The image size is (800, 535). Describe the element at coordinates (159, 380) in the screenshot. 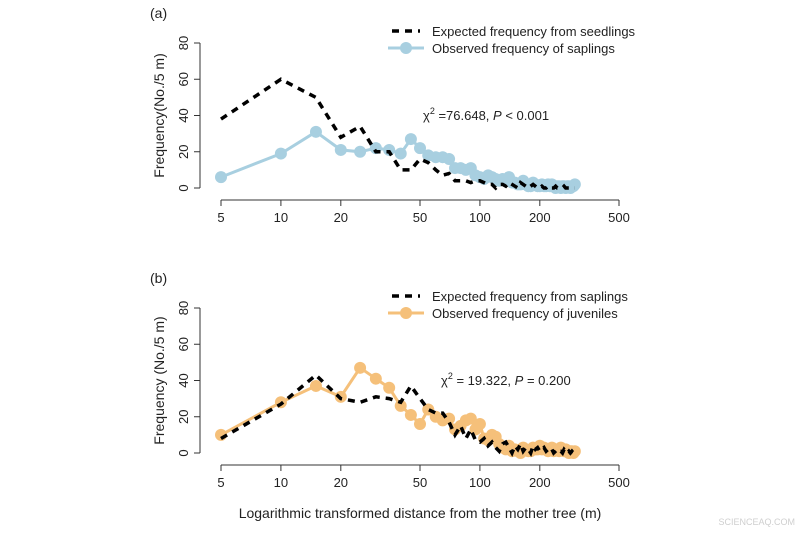

I see `y-axis-label: Frequency (No./5 m)` at that location.